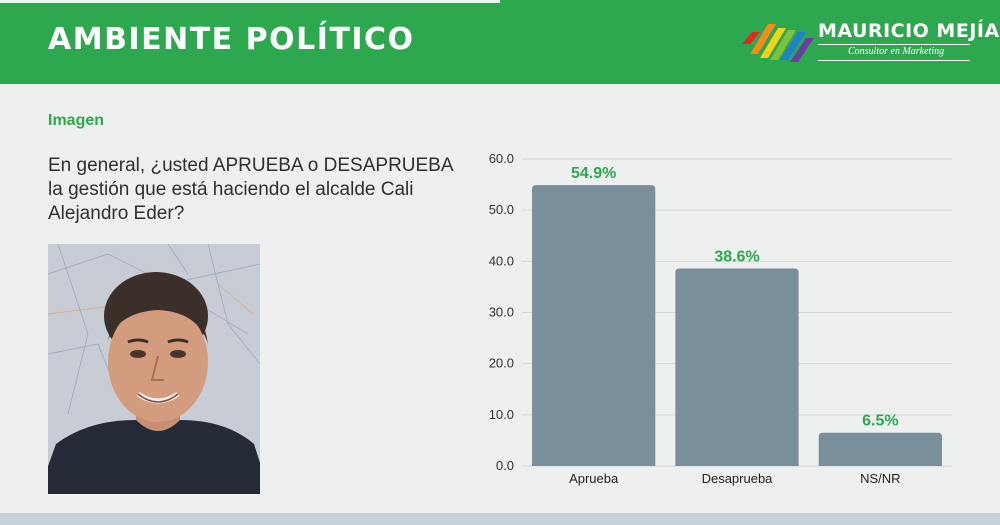 Image resolution: width=1000 pixels, height=525 pixels. Describe the element at coordinates (501, 209) in the screenshot. I see `y-tick-label: 50.0` at that location.